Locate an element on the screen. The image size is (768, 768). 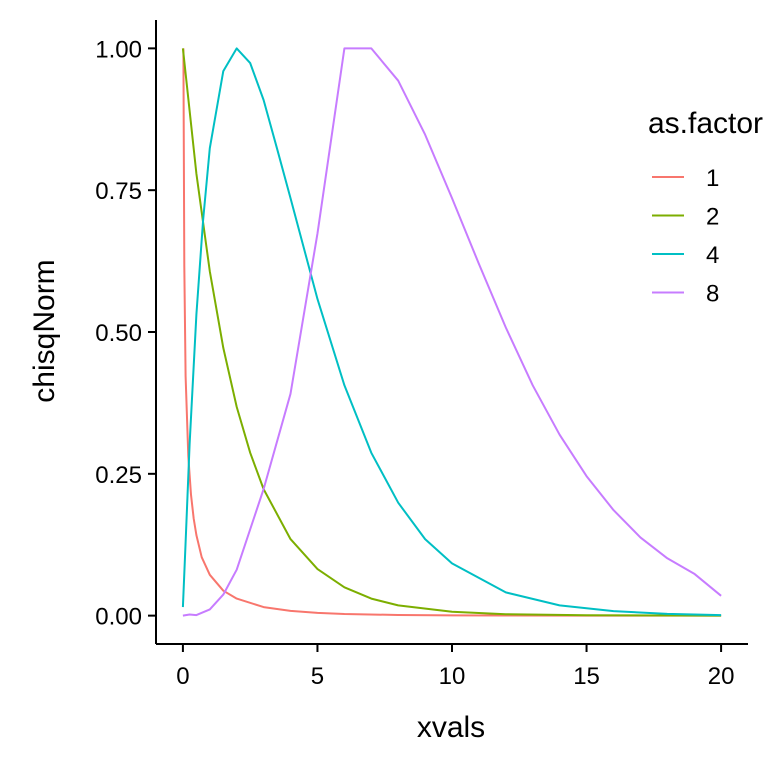
x-tick-label: 0 is located at coordinates (182, 676).